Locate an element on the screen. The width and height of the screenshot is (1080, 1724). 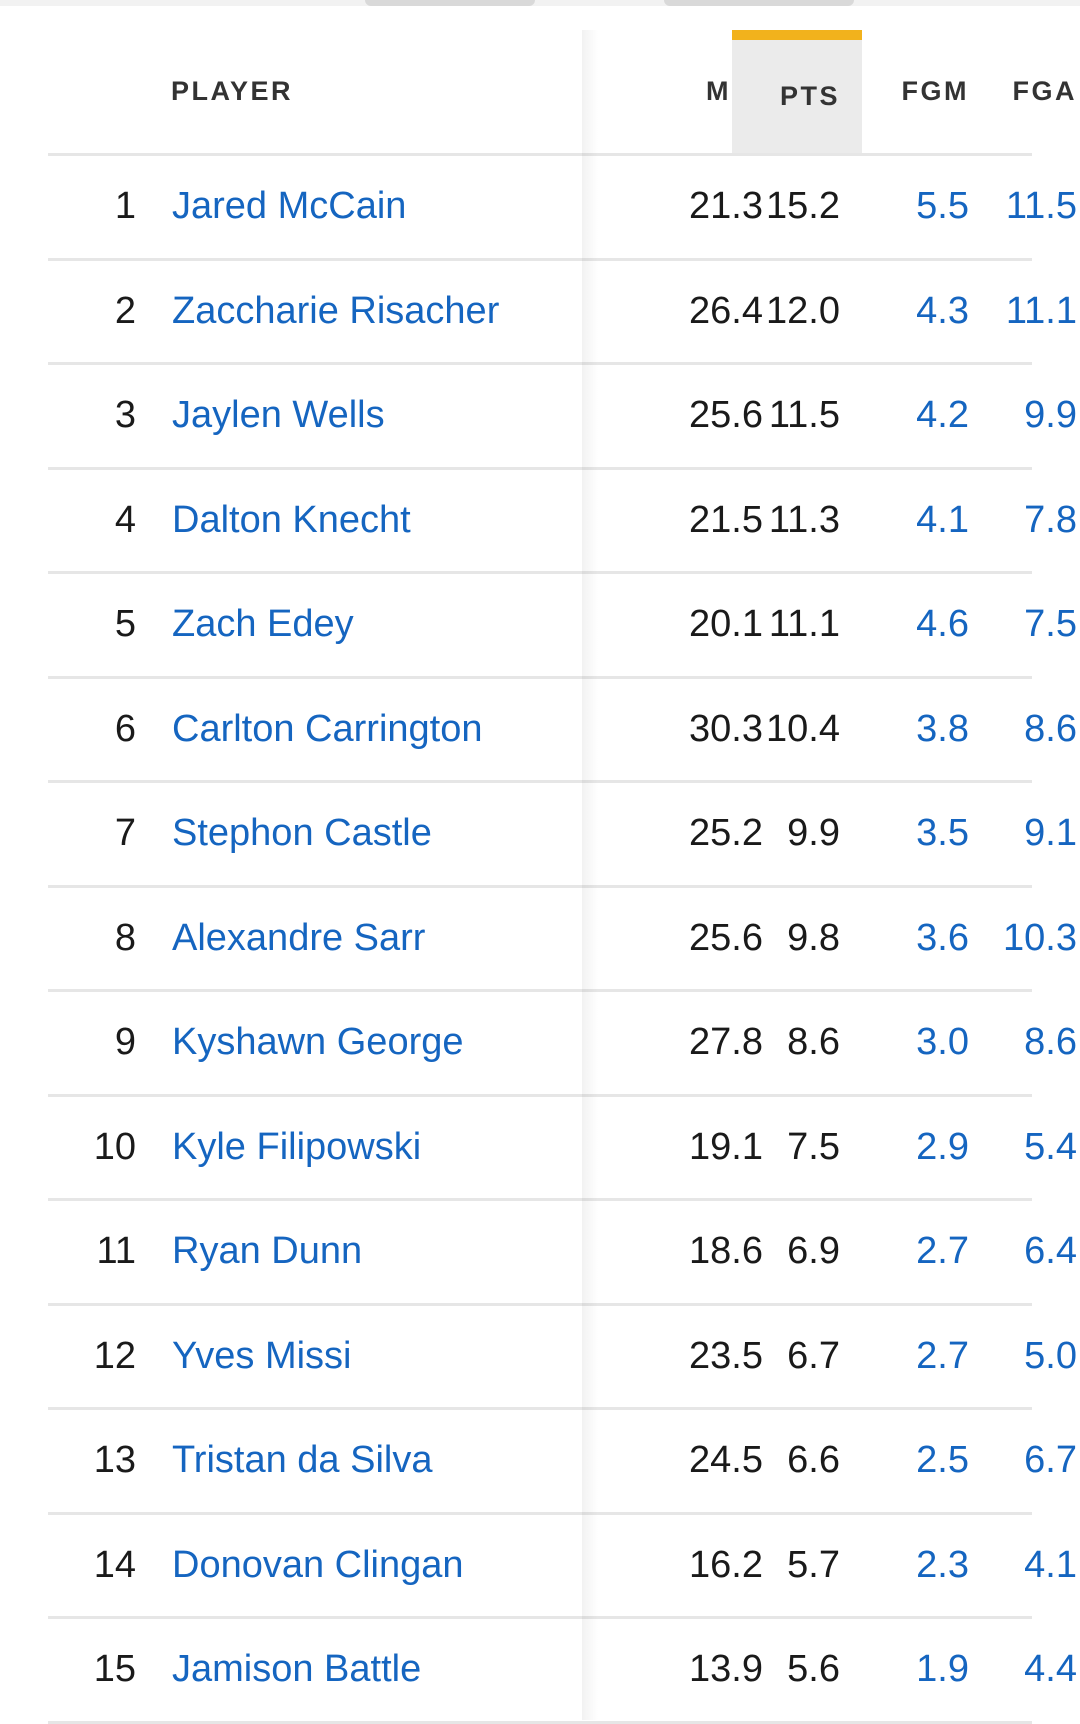
player-name-link: Yves Missi is located at coordinates (262, 1355).